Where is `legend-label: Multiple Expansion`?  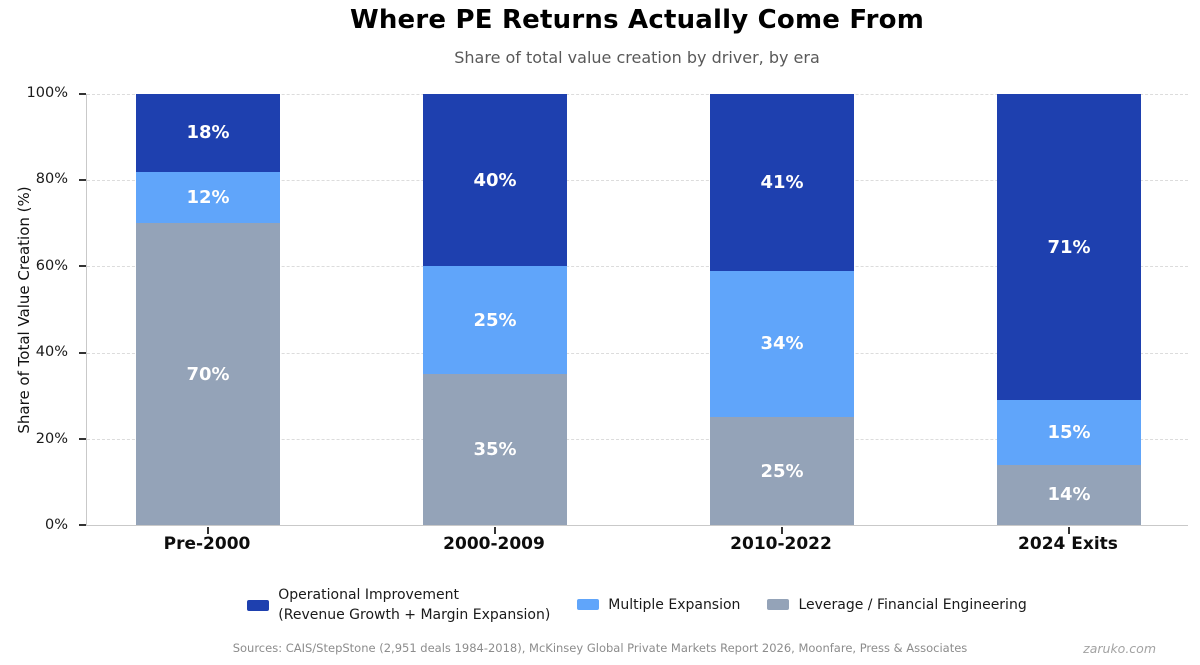
legend-label: Multiple Expansion is located at coordinates (674, 604).